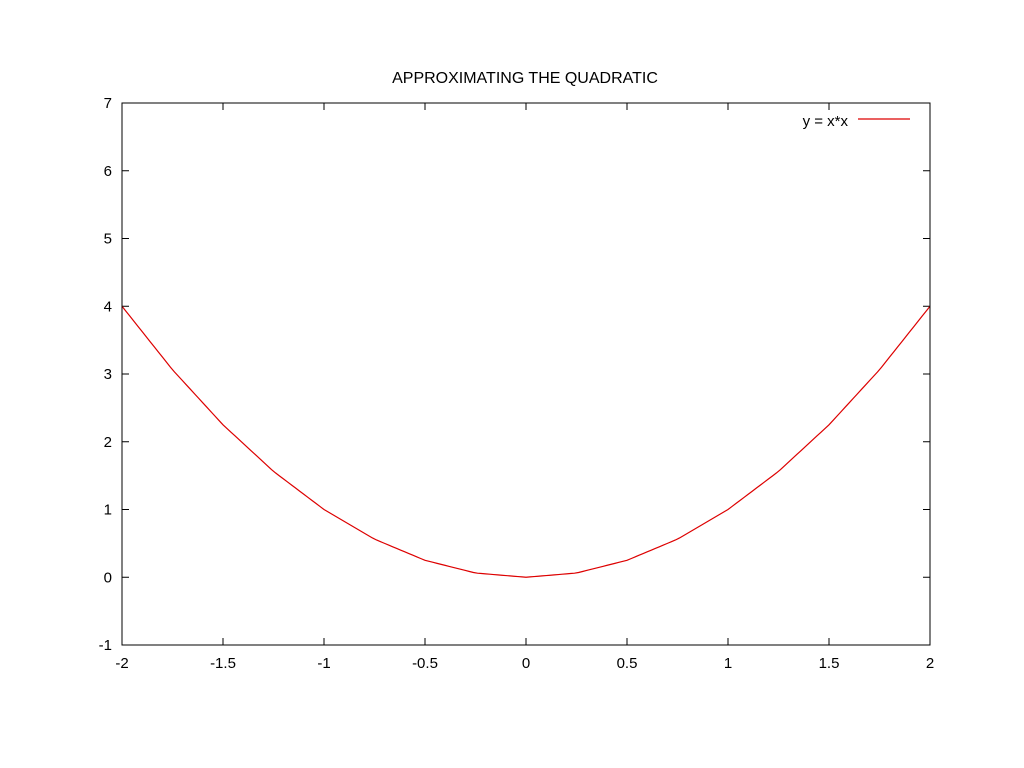 The height and width of the screenshot is (768, 1024). I want to click on y-tick-label: -1, so click(105, 645).